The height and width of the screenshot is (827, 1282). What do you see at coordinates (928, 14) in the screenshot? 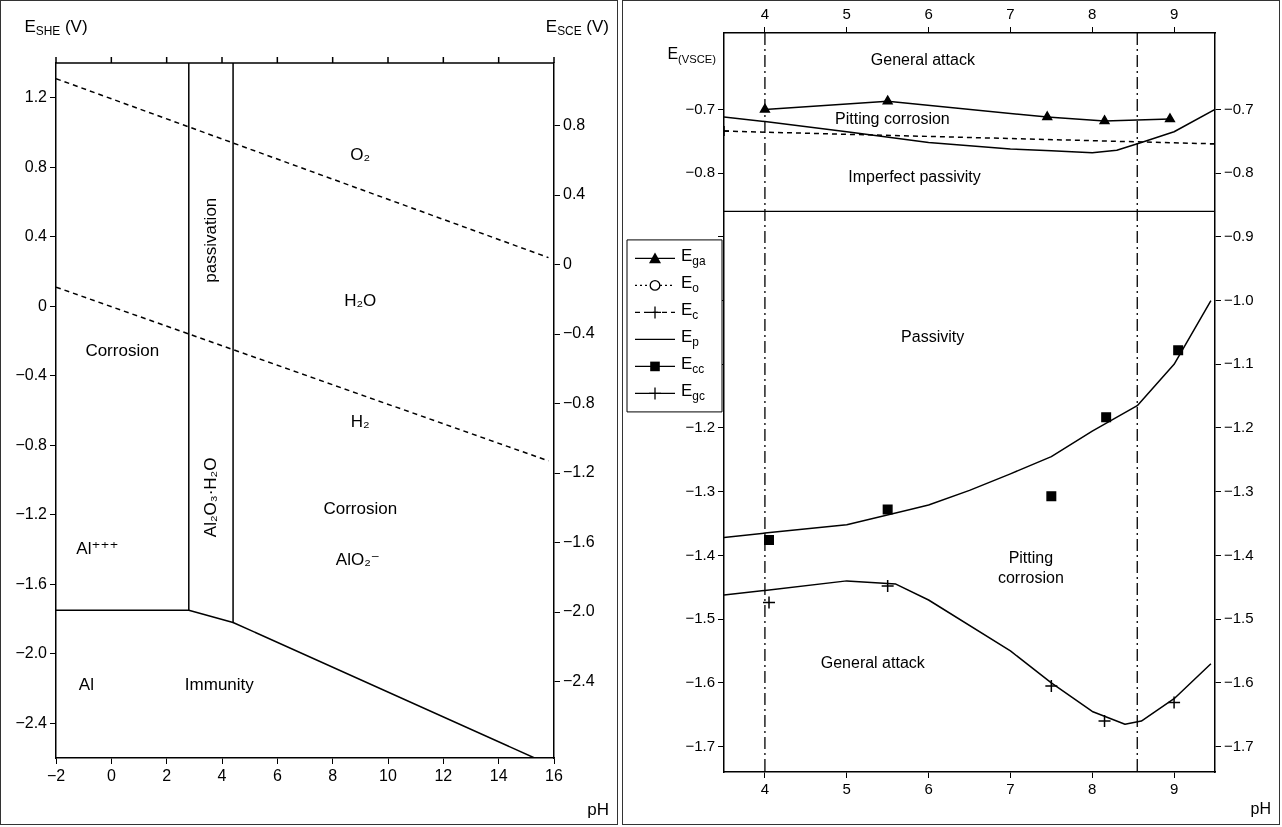
I see `x2-tick-label: 6` at bounding box center [928, 14].